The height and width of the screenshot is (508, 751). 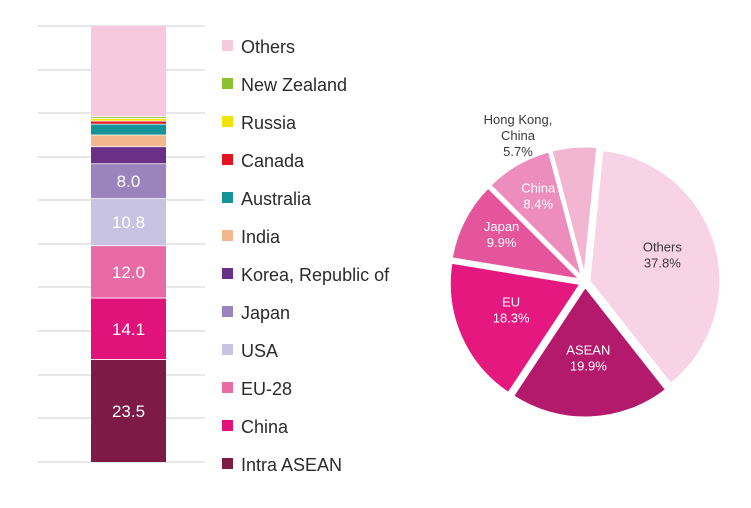 I want to click on bar-segments, so click(x=128, y=244).